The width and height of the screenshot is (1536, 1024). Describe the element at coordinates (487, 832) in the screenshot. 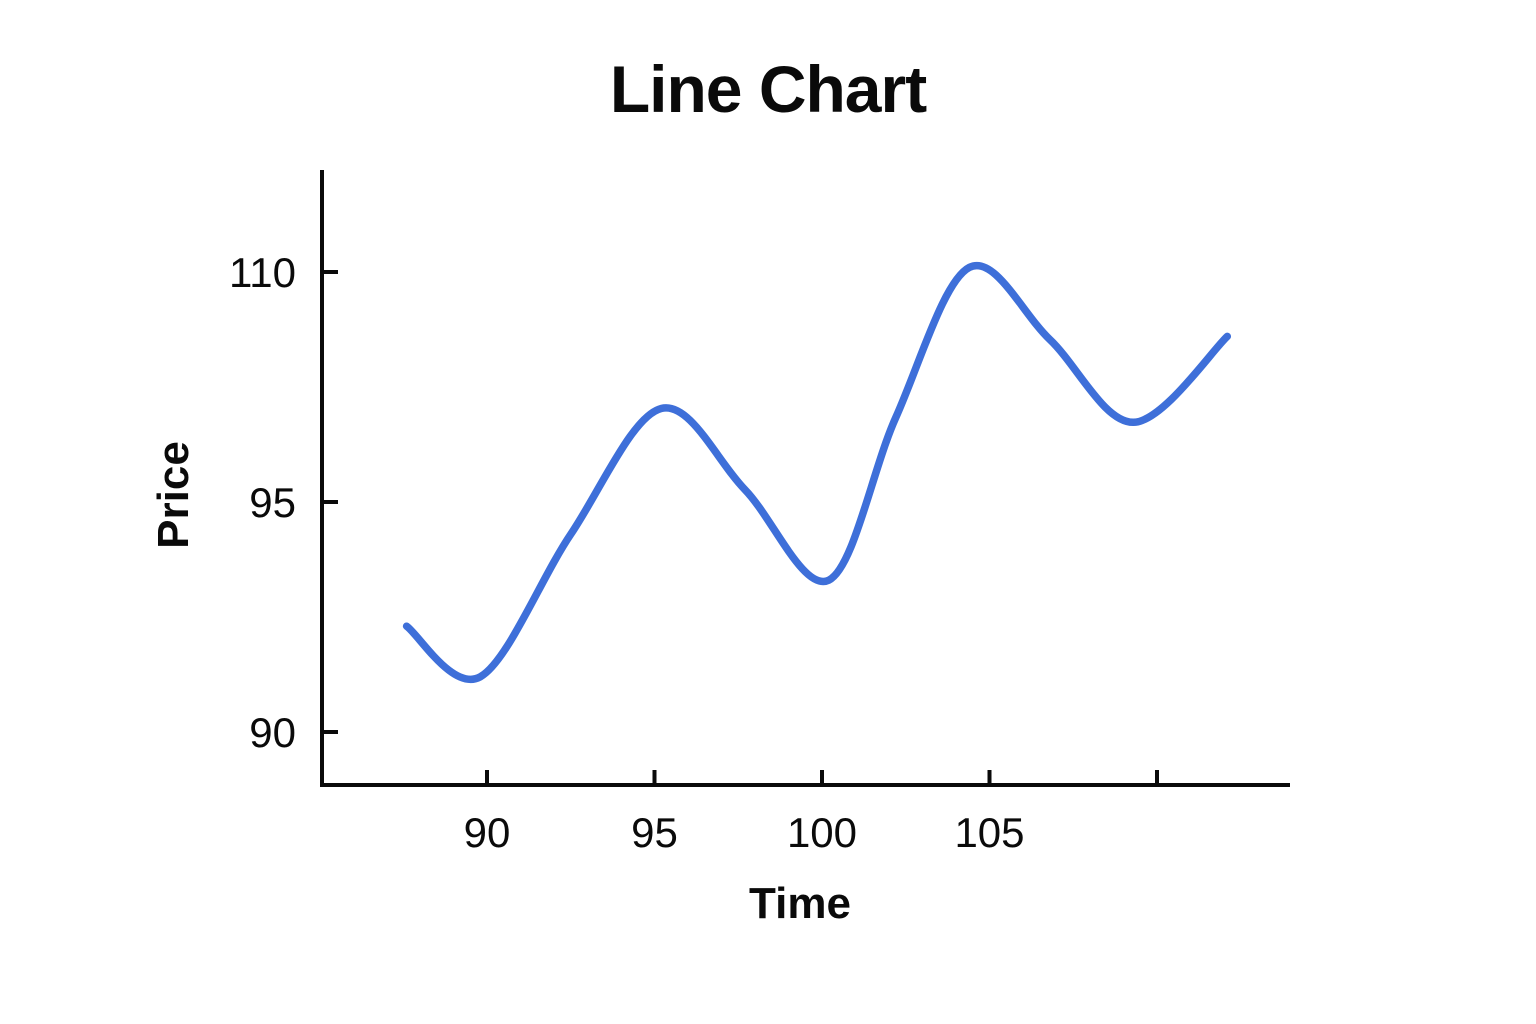

I see `x-tick-label: 90` at that location.